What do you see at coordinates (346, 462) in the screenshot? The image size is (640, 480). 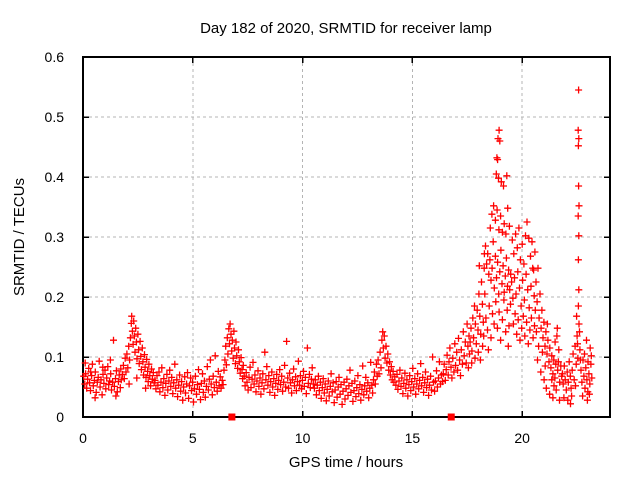 I see `x-axis-label: GPS time / hours` at bounding box center [346, 462].